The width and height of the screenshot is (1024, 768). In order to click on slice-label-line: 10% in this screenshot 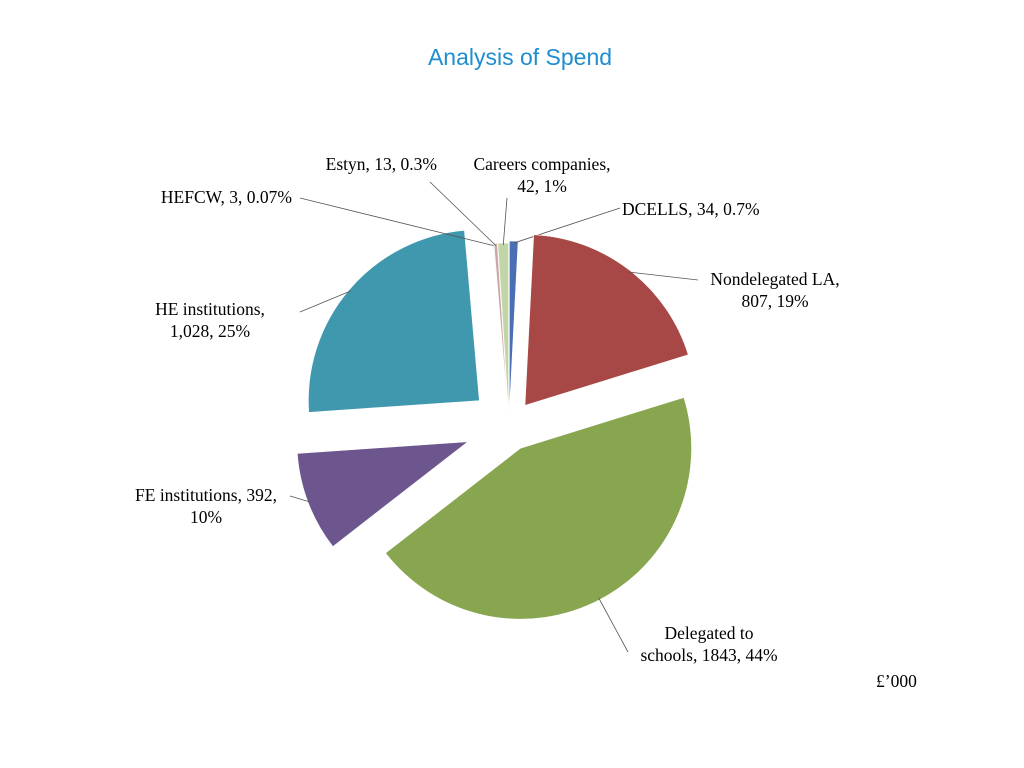, I will do `click(206, 517)`.